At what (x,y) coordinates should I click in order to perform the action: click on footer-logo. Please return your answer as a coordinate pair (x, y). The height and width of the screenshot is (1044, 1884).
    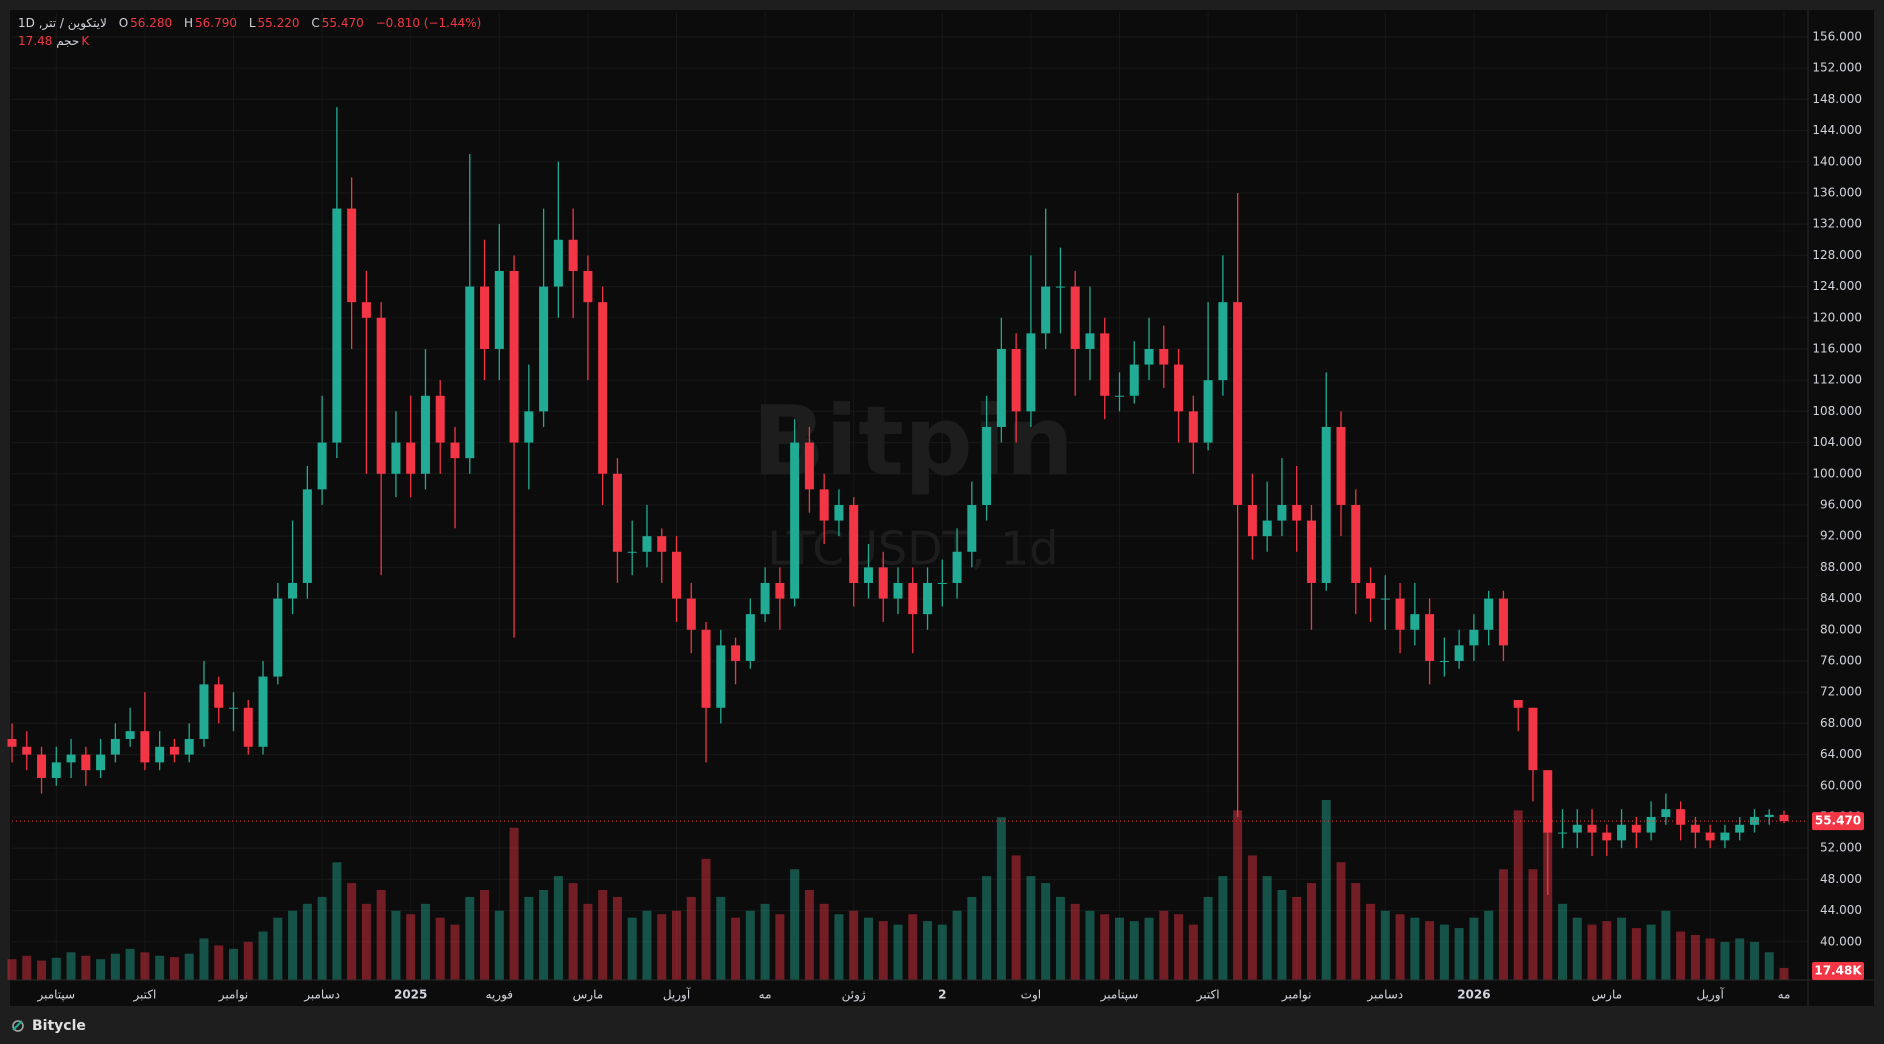
    Looking at the image, I should click on (18, 1026).